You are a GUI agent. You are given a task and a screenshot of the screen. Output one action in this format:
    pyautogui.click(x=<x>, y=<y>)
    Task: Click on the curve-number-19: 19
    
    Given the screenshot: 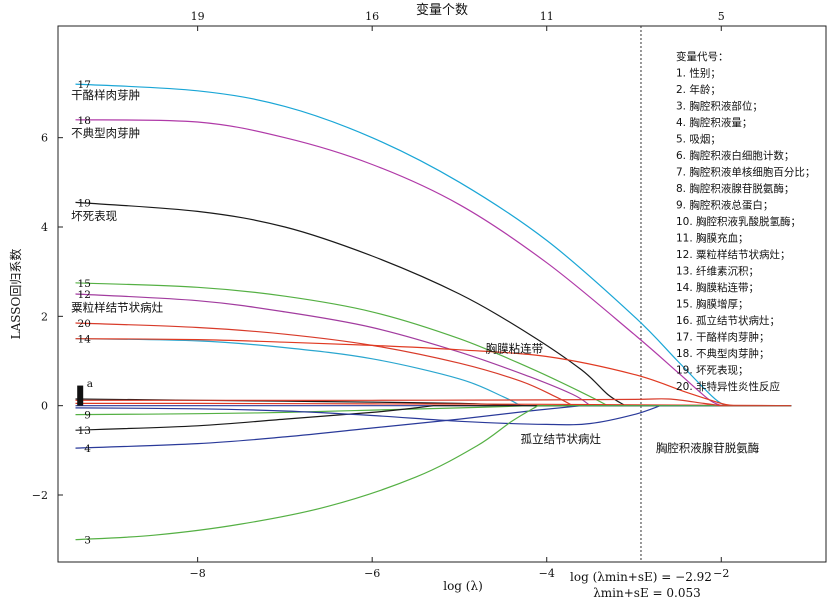 What is the action you would take?
    pyautogui.click(x=84, y=203)
    